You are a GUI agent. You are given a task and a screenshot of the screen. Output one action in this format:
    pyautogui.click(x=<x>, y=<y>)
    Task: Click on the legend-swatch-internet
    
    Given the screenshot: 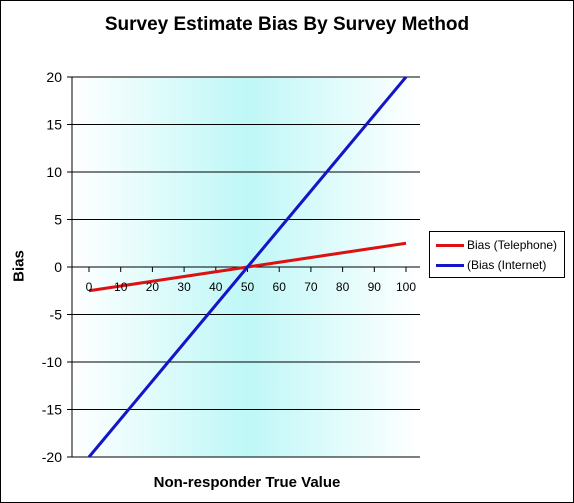 What is the action you would take?
    pyautogui.click(x=450, y=265)
    